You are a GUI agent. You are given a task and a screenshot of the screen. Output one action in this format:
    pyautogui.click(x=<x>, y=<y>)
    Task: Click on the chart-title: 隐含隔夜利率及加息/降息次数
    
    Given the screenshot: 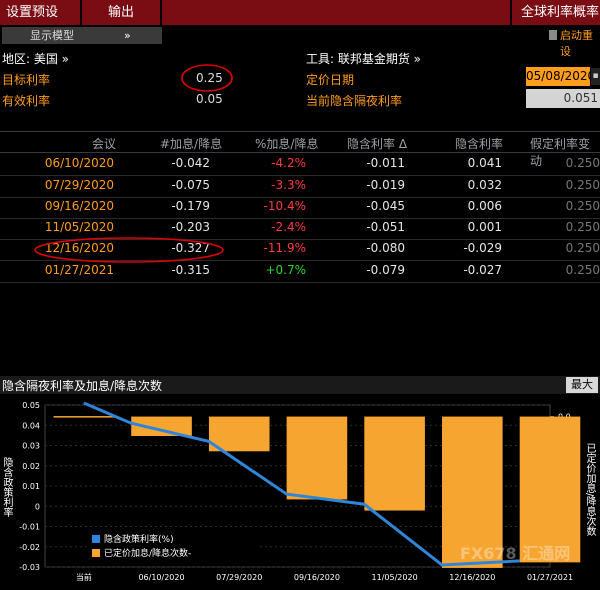 What is the action you would take?
    pyautogui.click(x=82, y=386)
    